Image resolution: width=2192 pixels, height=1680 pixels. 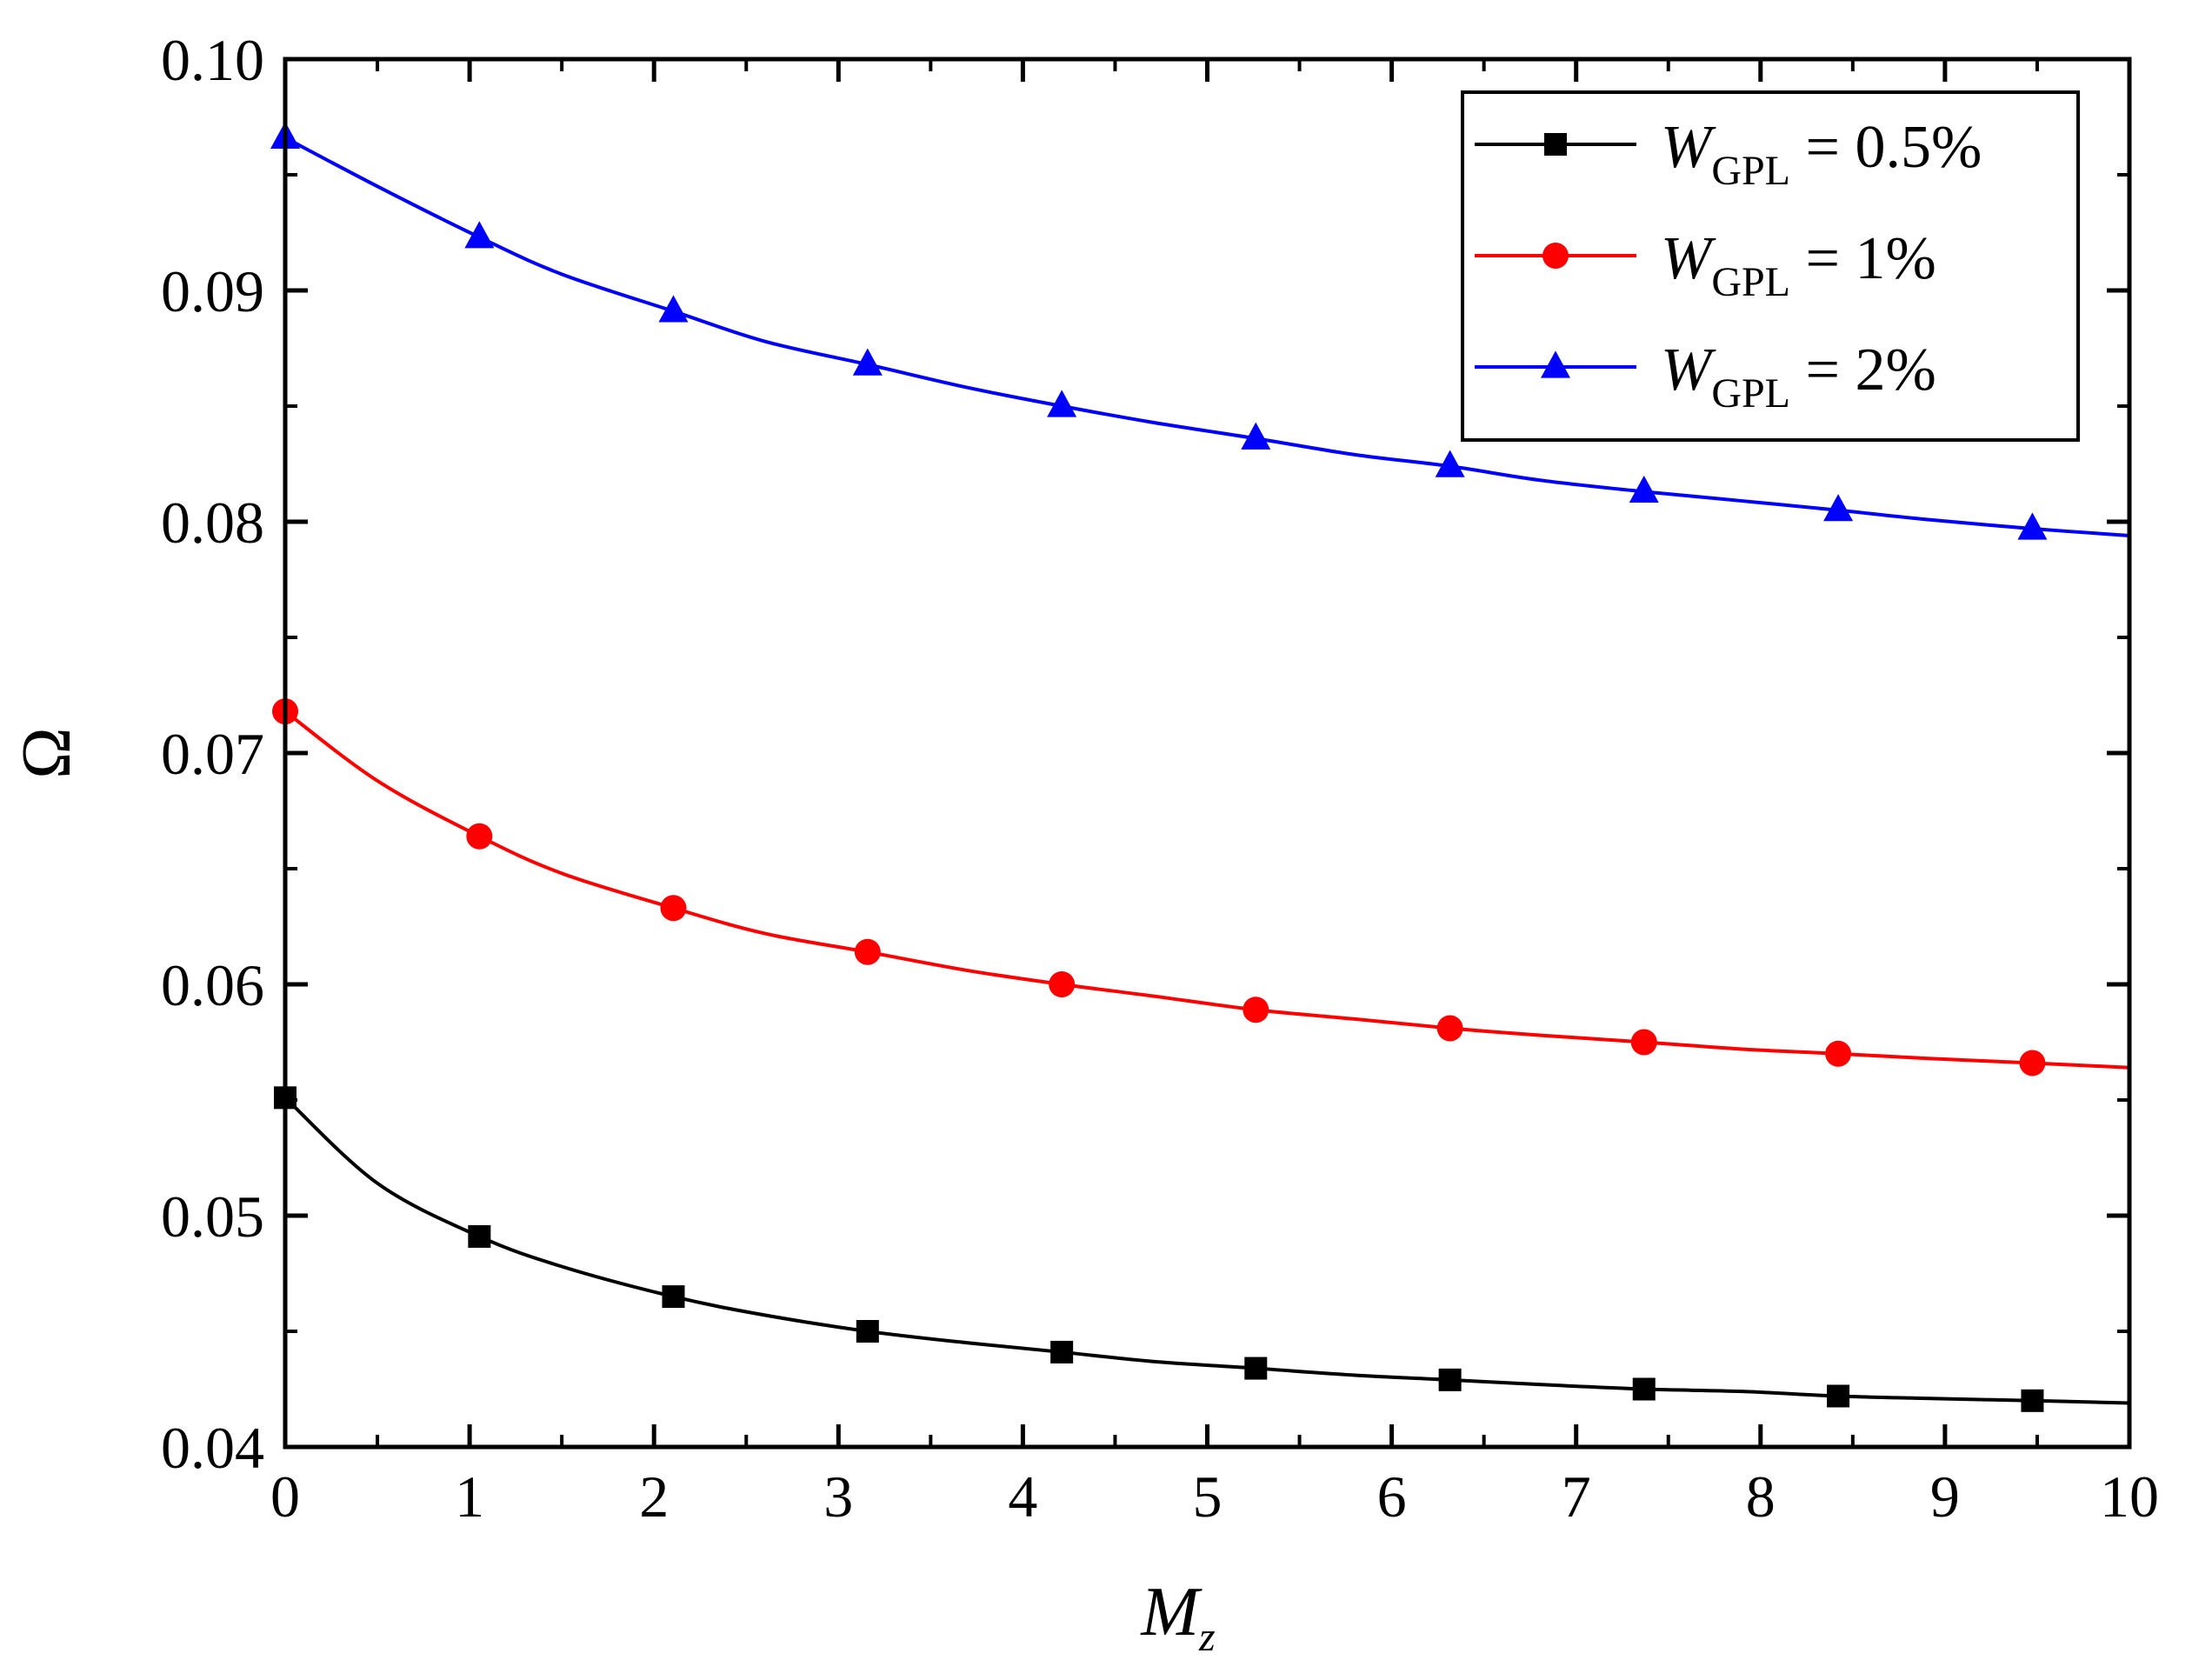 I want to click on x-tick-label: 5, so click(x=1208, y=1496).